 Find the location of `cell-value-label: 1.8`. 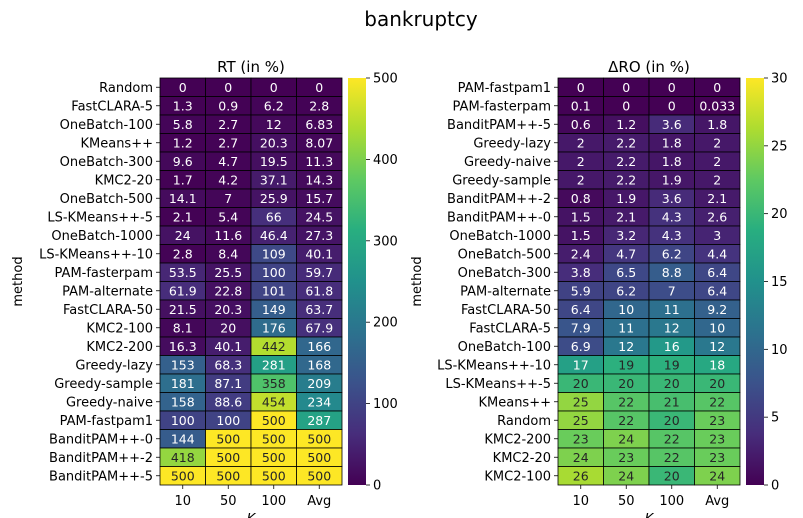

cell-value-label: 1.8 is located at coordinates (672, 161).